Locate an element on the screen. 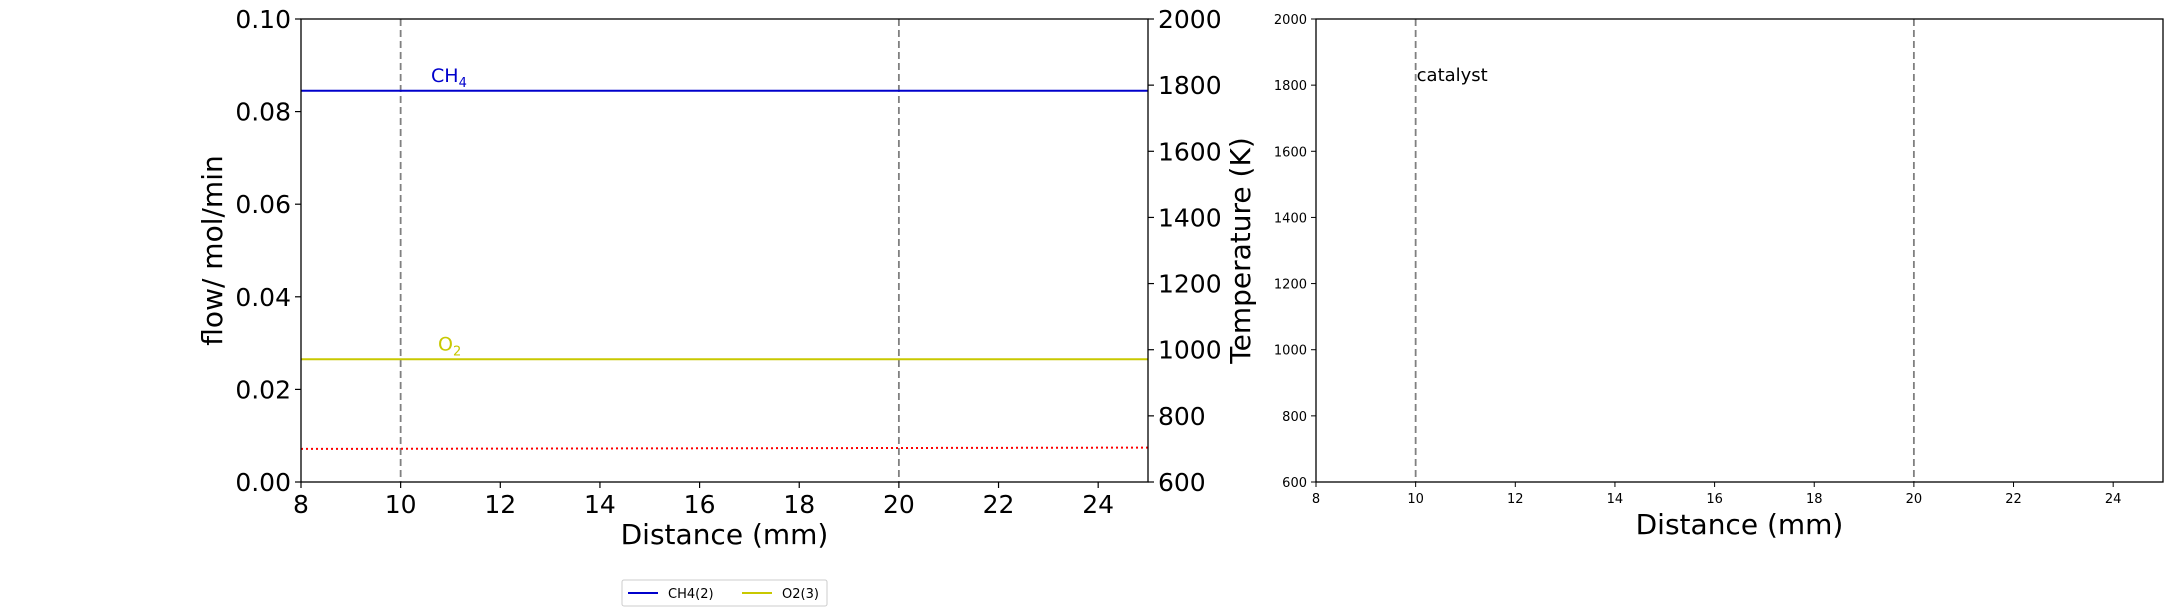  y-tick-label-0: 600 is located at coordinates (1294, 483).